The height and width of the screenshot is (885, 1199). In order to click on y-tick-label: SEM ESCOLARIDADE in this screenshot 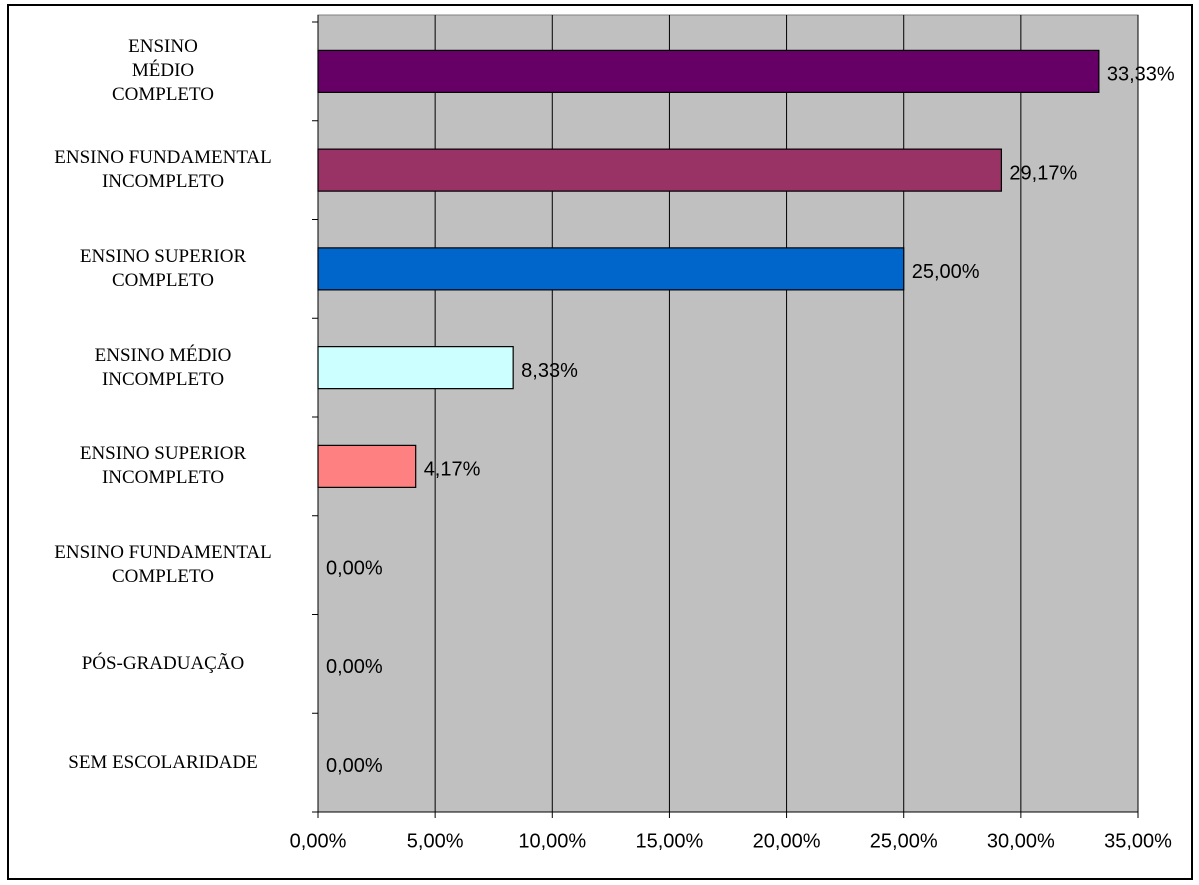, I will do `click(163, 762)`.